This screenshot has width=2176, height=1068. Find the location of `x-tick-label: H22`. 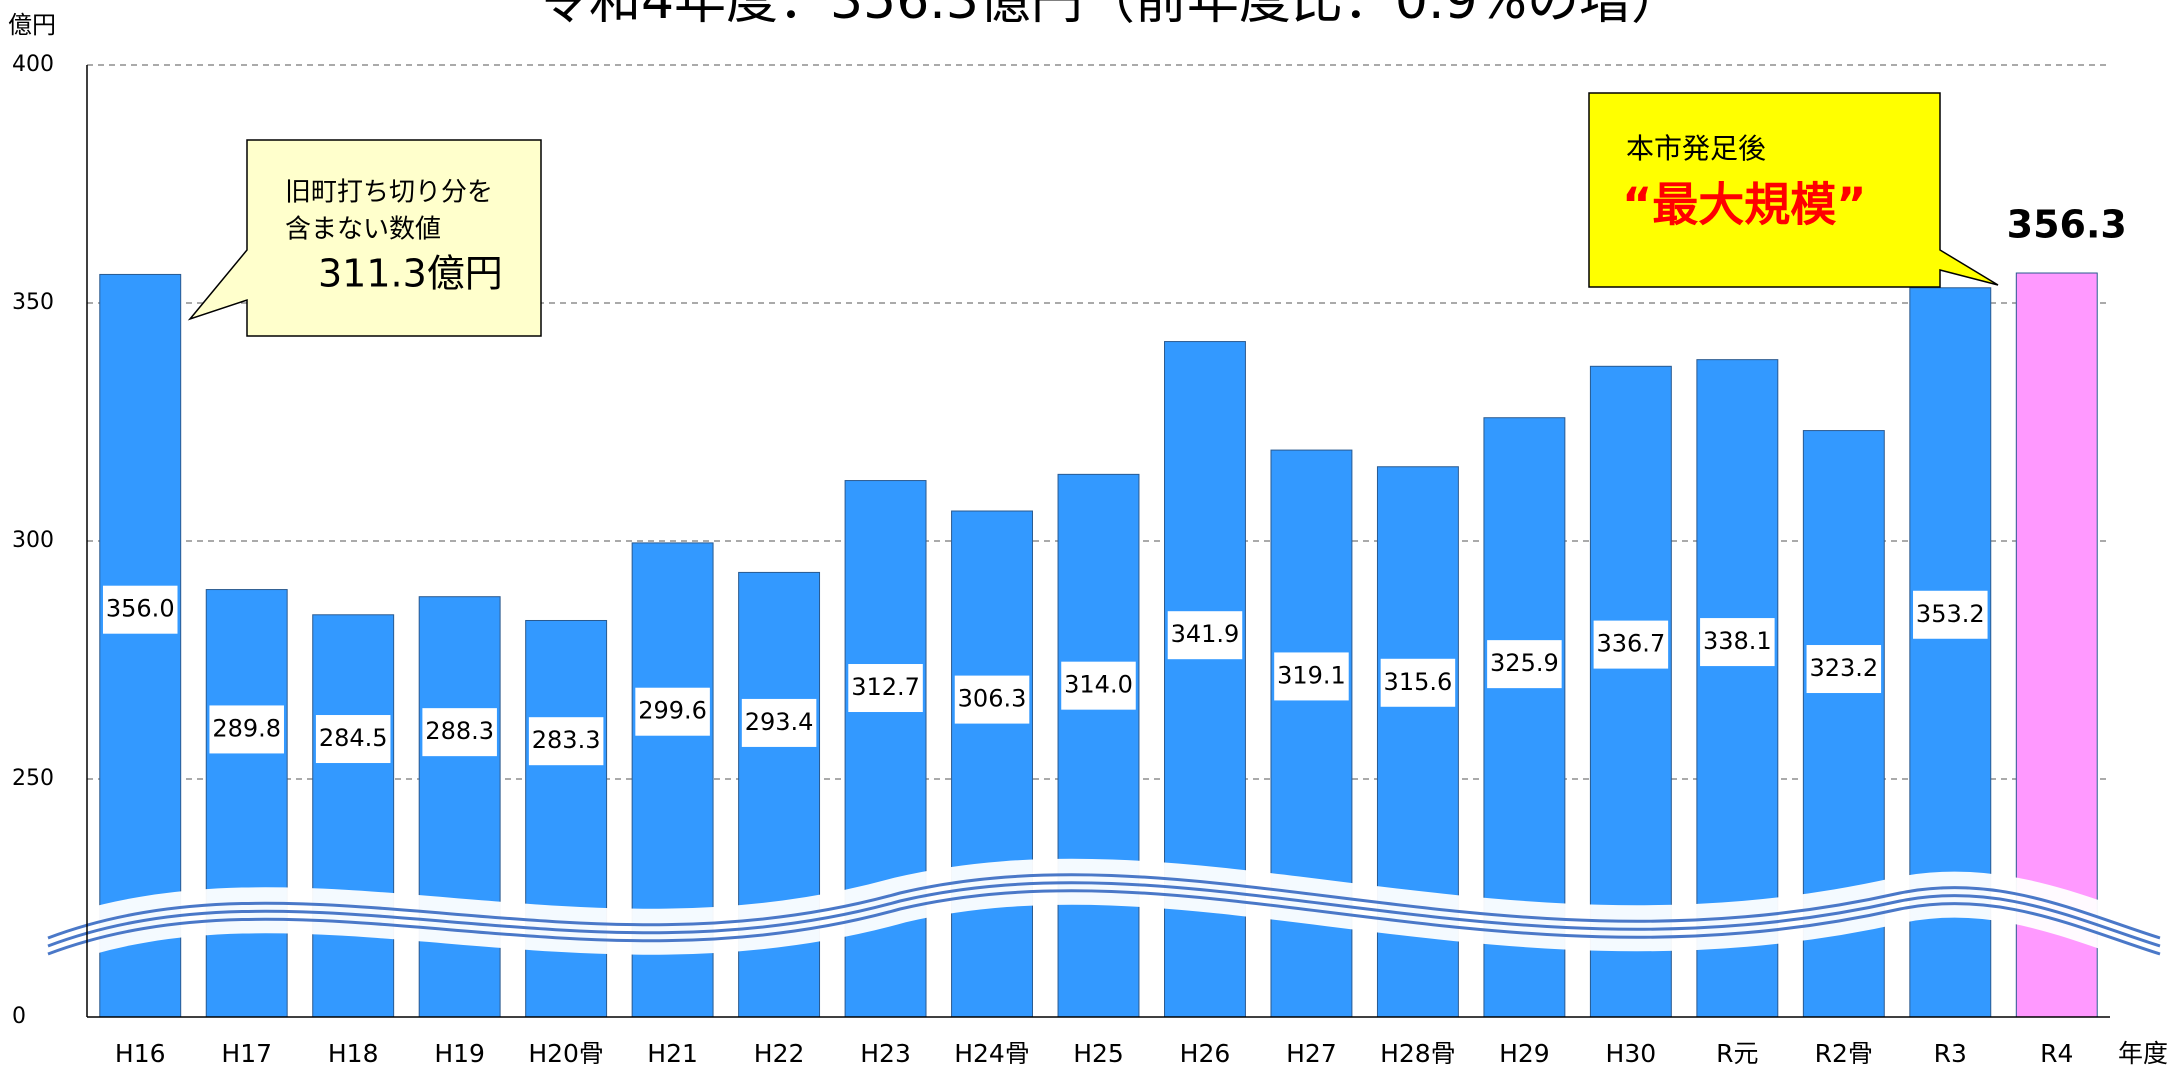

x-tick-label: H22 is located at coordinates (779, 1053).